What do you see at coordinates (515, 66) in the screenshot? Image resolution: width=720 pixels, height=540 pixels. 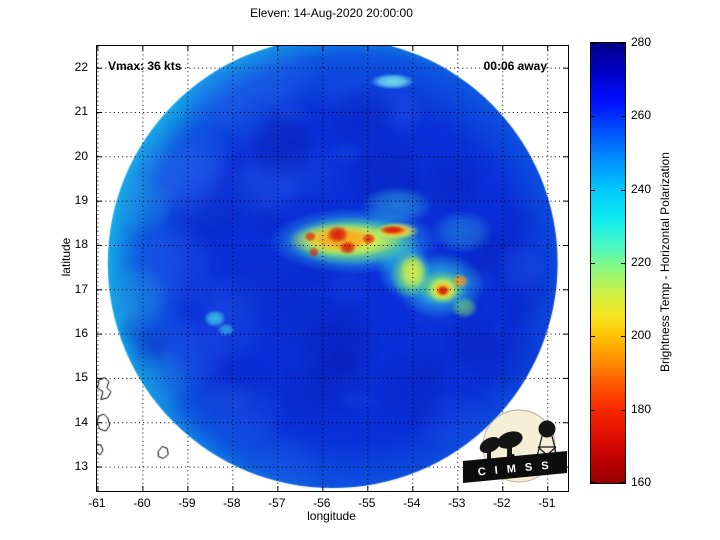 I see `eta-annotation: 00:06 away` at bounding box center [515, 66].